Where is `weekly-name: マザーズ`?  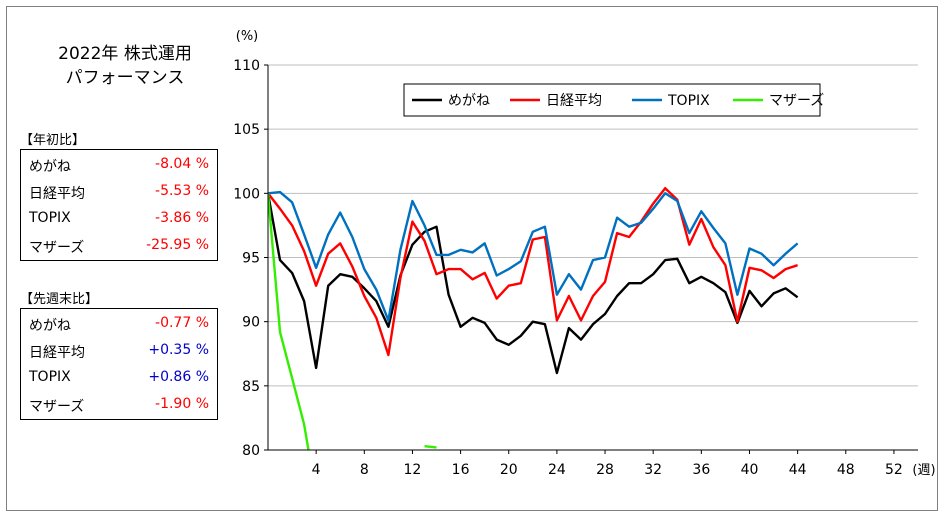 weekly-name: マザーズ is located at coordinates (57, 407).